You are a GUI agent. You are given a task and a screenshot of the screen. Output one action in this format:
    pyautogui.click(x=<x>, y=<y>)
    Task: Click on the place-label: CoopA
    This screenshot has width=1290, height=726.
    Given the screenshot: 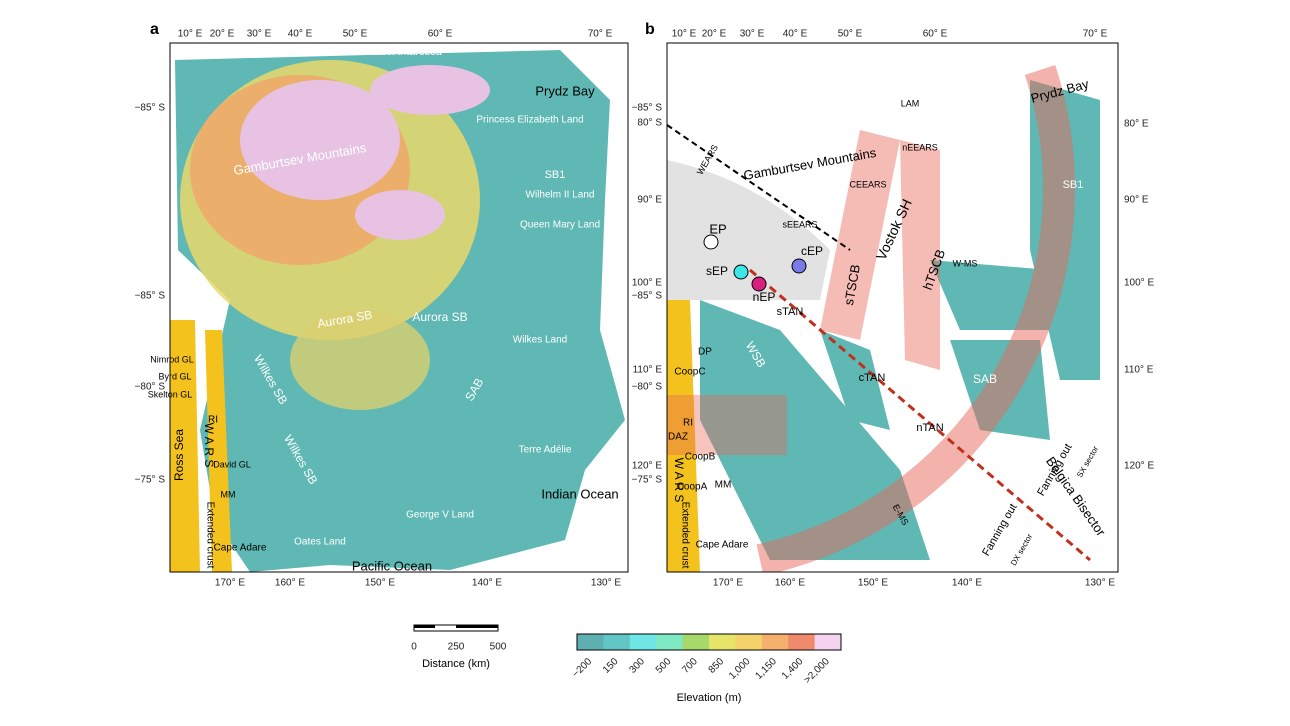 What is the action you would take?
    pyautogui.click(x=692, y=487)
    